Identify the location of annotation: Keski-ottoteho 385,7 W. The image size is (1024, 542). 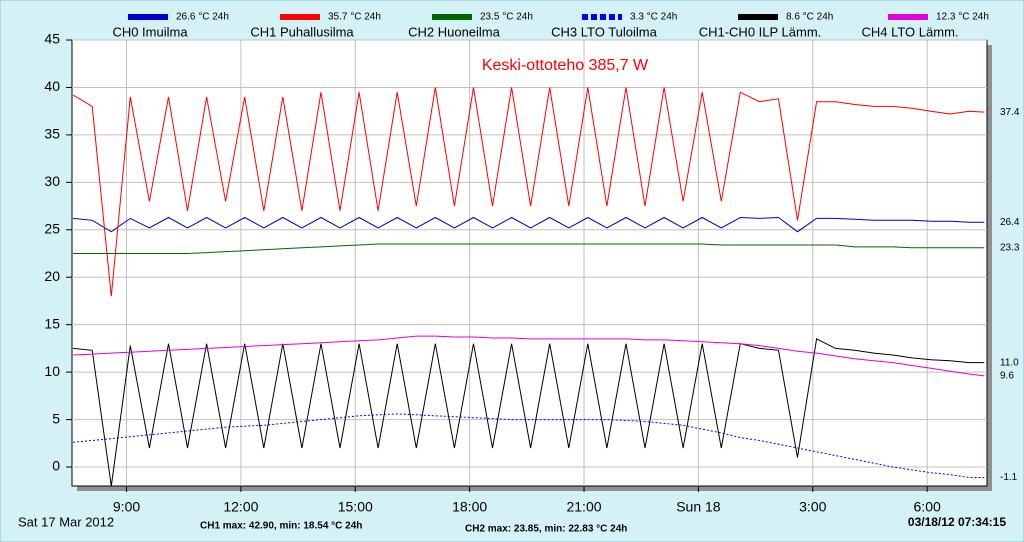
(565, 65).